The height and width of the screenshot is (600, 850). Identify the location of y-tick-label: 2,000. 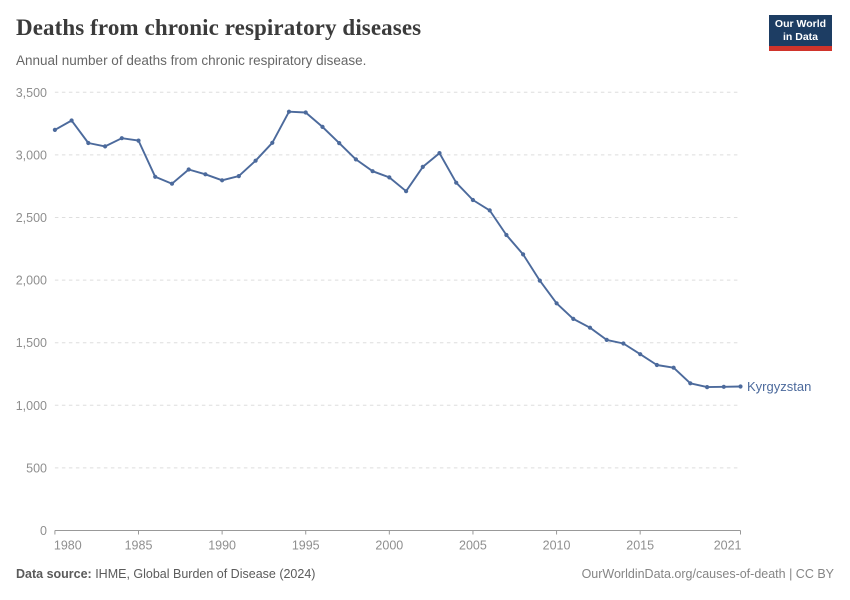
(31, 281).